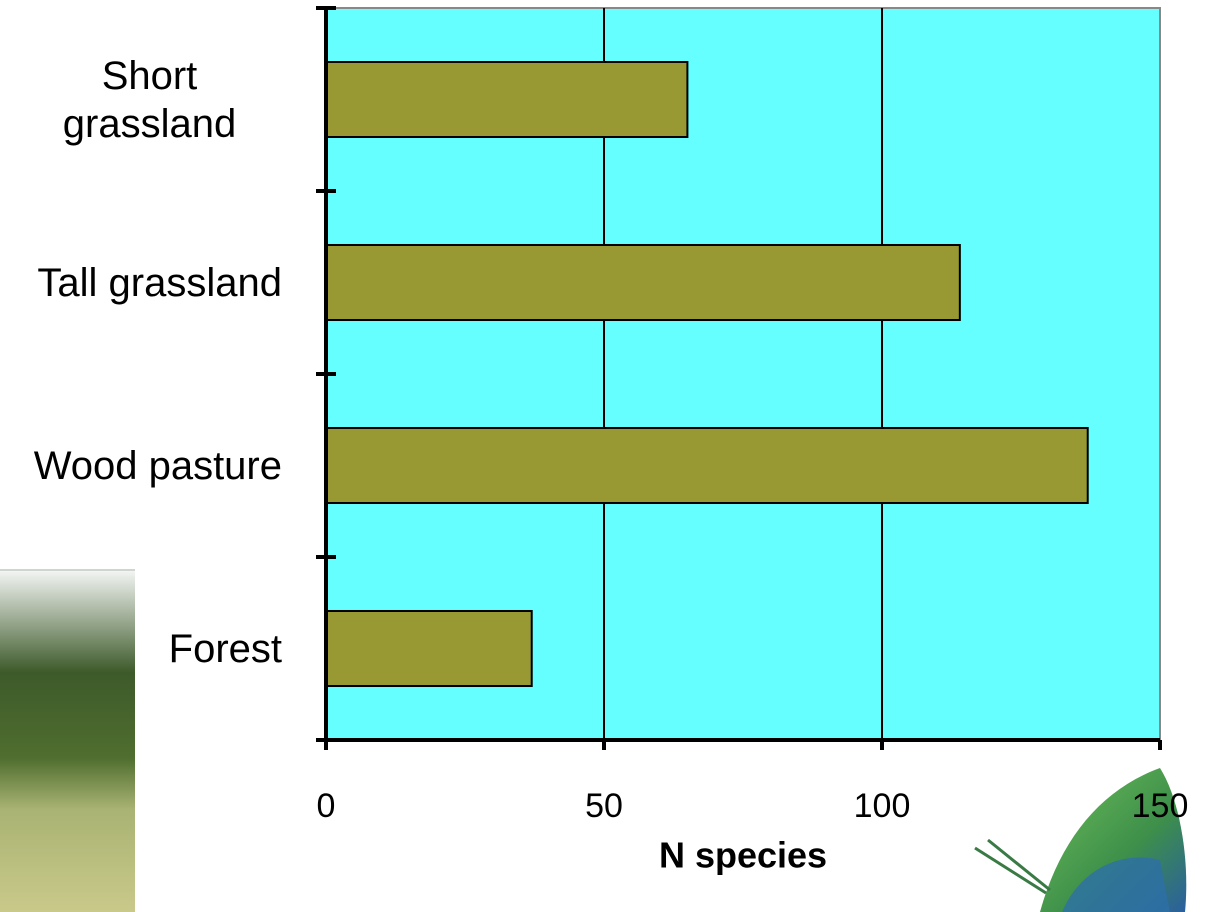 This screenshot has width=1206, height=912. I want to click on photo, so click(67, 741).